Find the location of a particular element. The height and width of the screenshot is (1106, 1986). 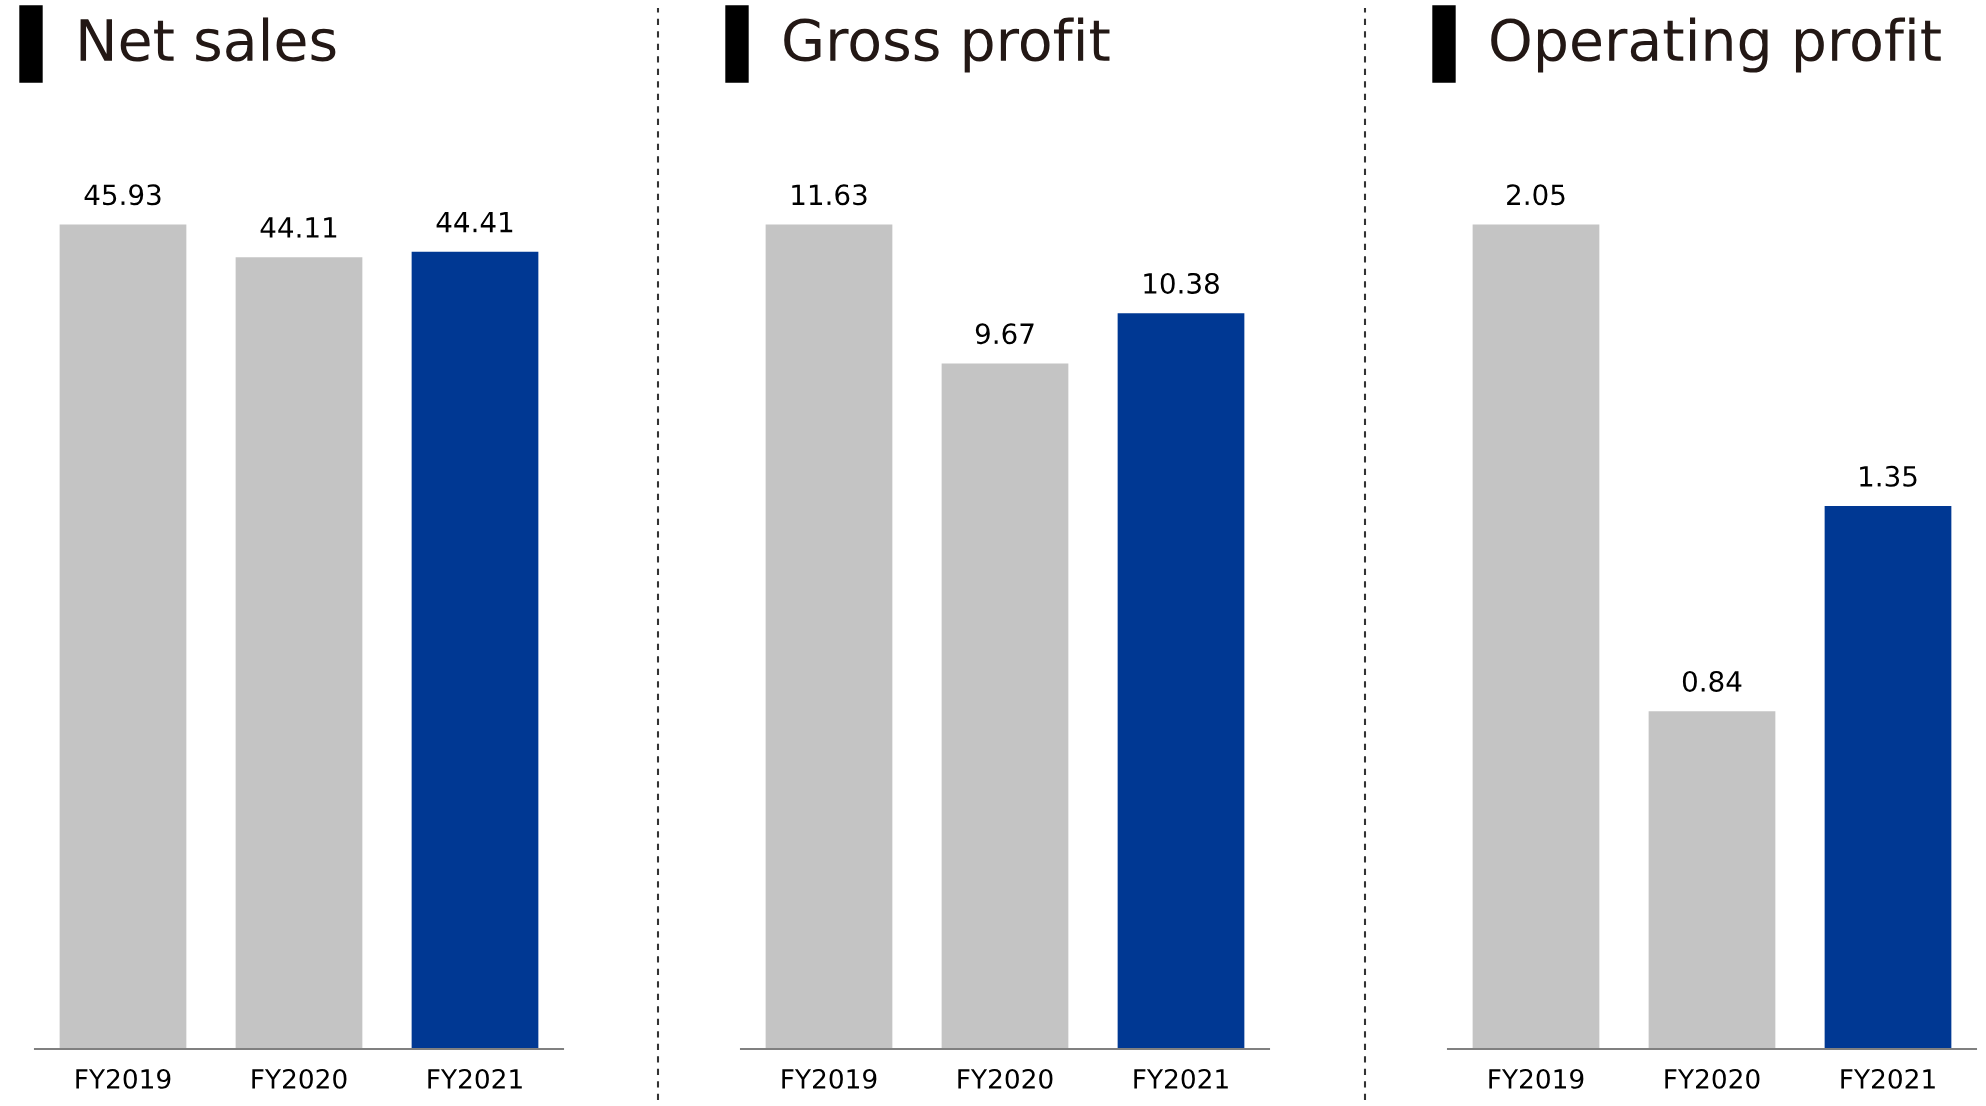

data-label: 10.38 is located at coordinates (1181, 283).